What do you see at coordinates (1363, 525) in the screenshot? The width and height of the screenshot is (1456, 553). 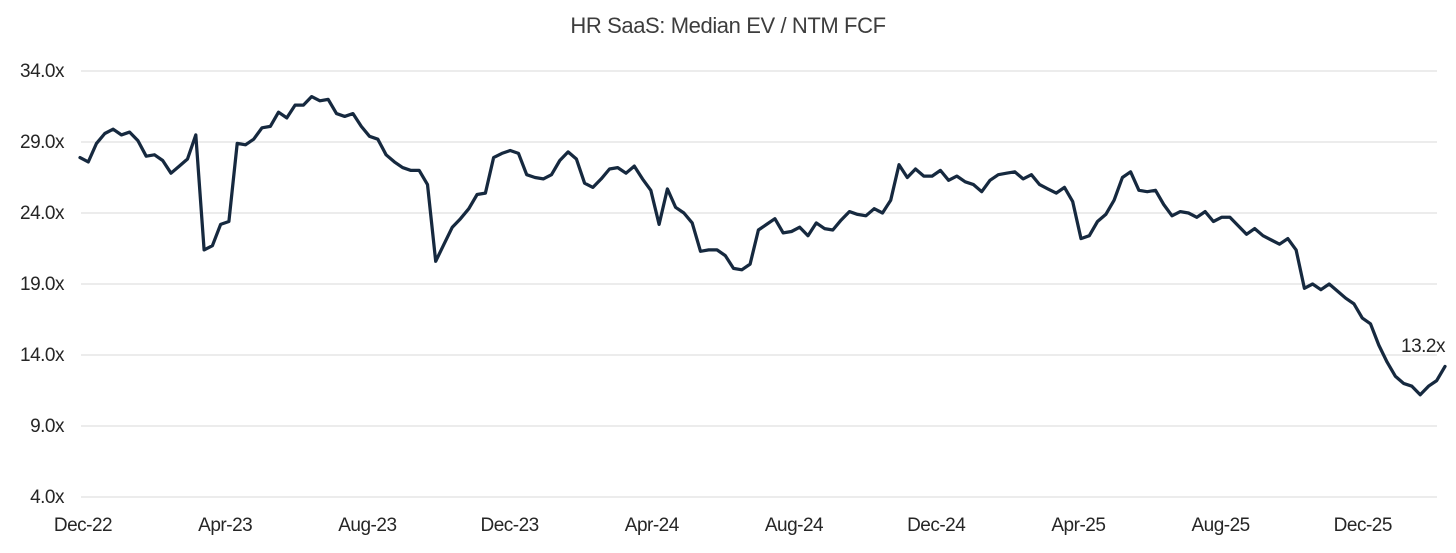 I see `x-tick-label: Dec-25` at bounding box center [1363, 525].